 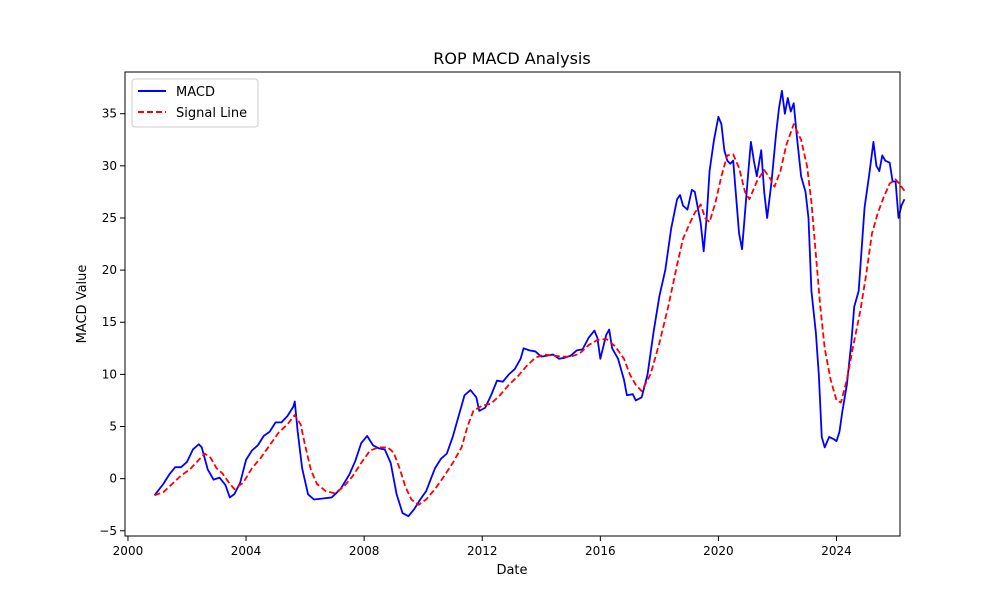 What do you see at coordinates (109, 218) in the screenshot?
I see `y-tick-label: 25` at bounding box center [109, 218].